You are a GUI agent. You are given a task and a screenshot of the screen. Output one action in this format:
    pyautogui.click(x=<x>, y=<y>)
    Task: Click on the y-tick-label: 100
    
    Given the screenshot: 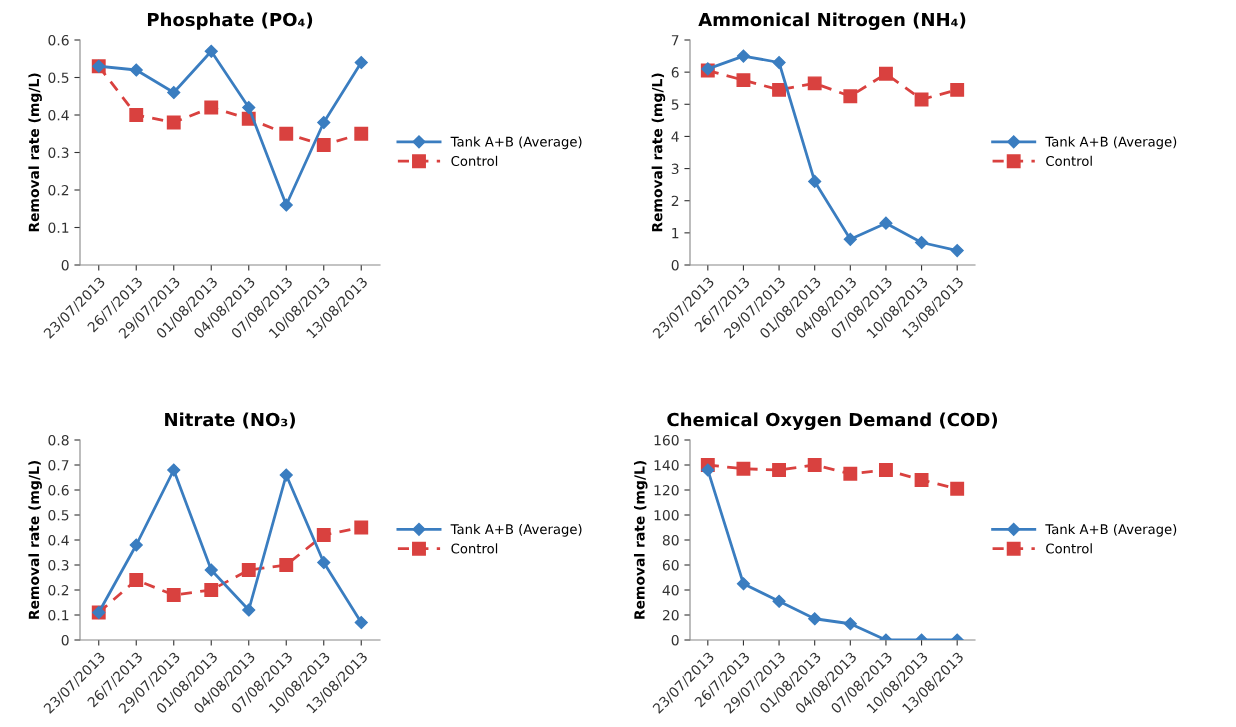 What is the action you would take?
    pyautogui.click(x=666, y=515)
    